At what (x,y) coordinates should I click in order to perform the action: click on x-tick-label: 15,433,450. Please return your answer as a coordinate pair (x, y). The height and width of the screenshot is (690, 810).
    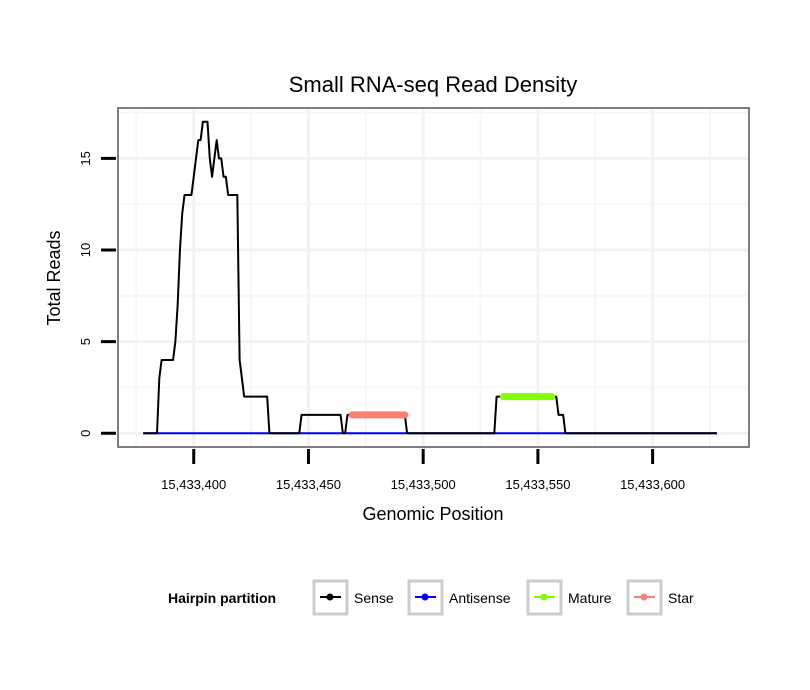
    Looking at the image, I should click on (308, 484).